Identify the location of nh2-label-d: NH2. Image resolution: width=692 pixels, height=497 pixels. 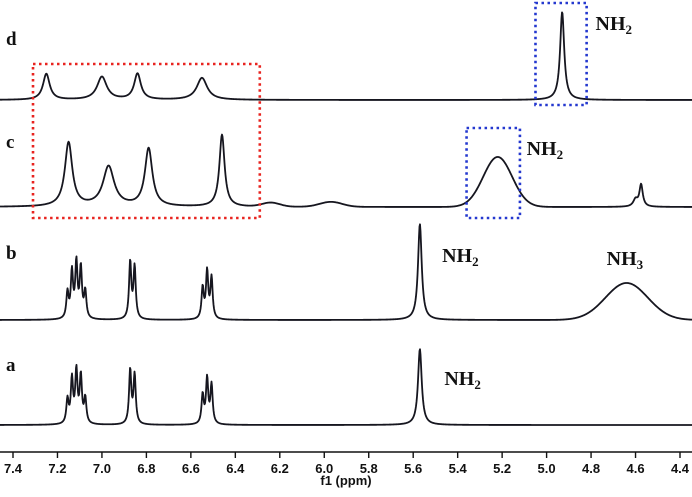
(614, 25).